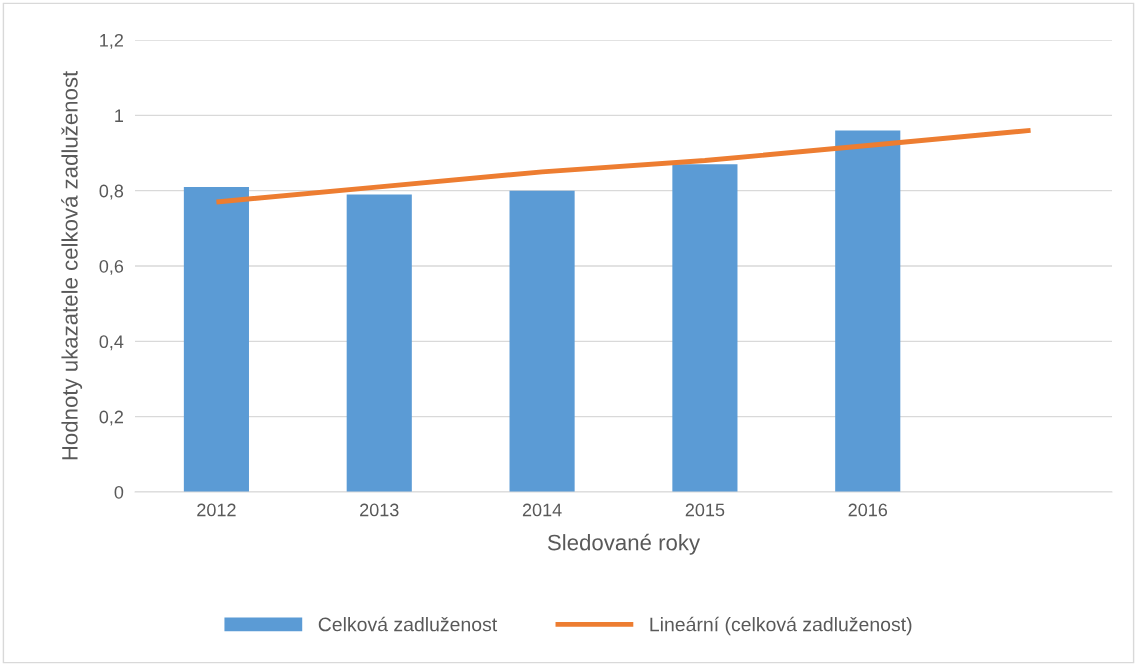  I want to click on y-axis-title: Hodnoty ukazatele celková zadluženost, so click(72, 265).